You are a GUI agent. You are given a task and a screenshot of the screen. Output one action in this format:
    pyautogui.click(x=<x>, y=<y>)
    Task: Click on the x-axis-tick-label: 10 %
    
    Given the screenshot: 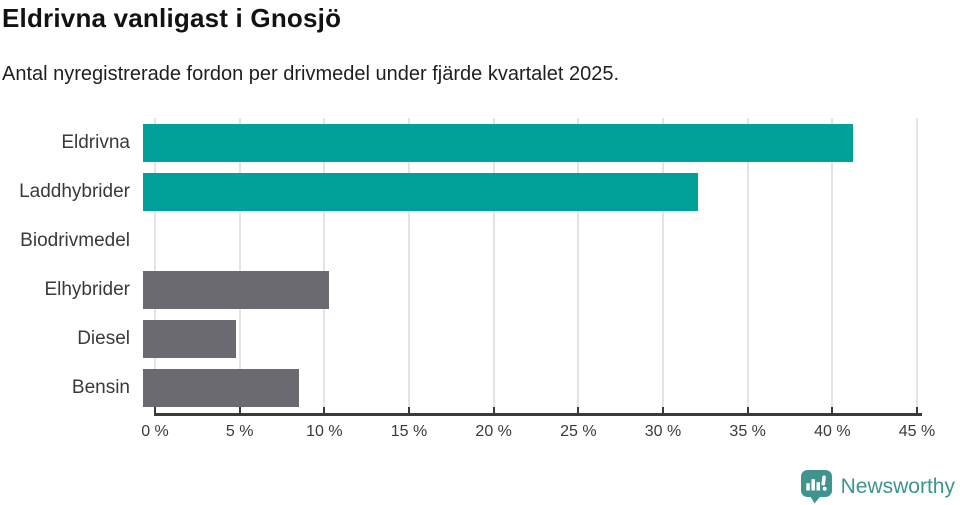 What is the action you would take?
    pyautogui.click(x=324, y=431)
    